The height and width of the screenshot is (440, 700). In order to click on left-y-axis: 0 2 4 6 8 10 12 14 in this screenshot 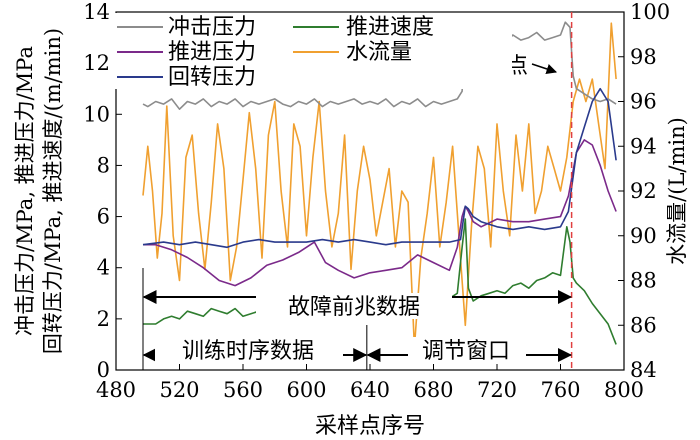, I will do `click(102, 191)`.